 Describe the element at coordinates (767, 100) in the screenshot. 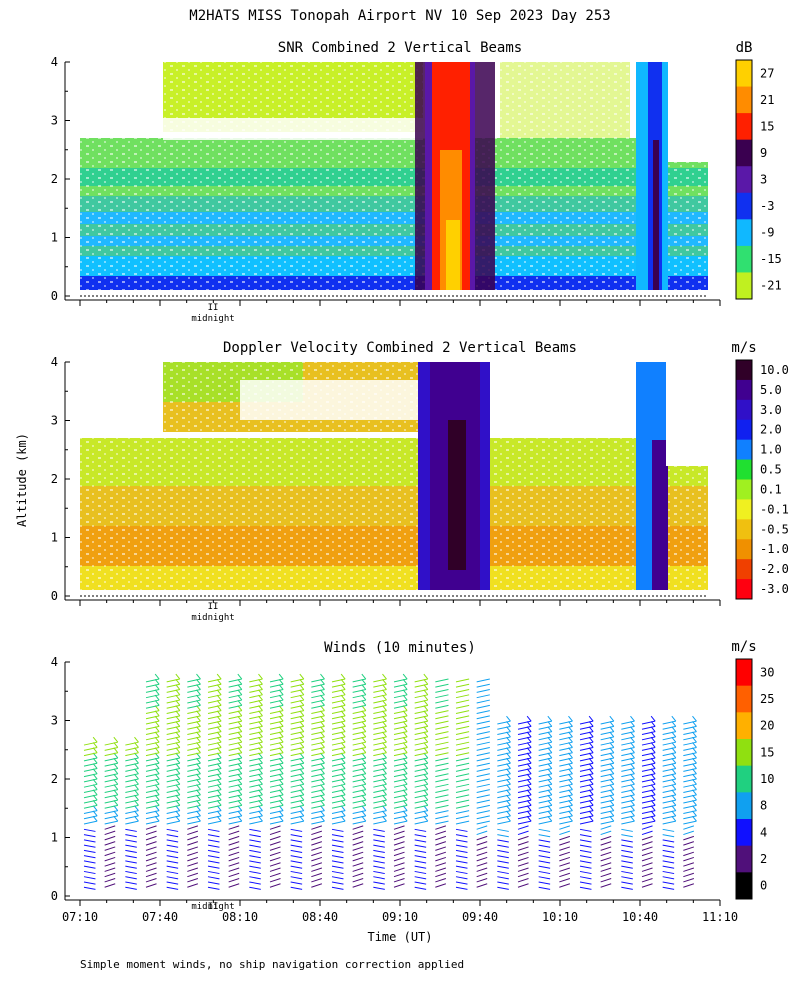

I see `colorbar-label: 21` at that location.